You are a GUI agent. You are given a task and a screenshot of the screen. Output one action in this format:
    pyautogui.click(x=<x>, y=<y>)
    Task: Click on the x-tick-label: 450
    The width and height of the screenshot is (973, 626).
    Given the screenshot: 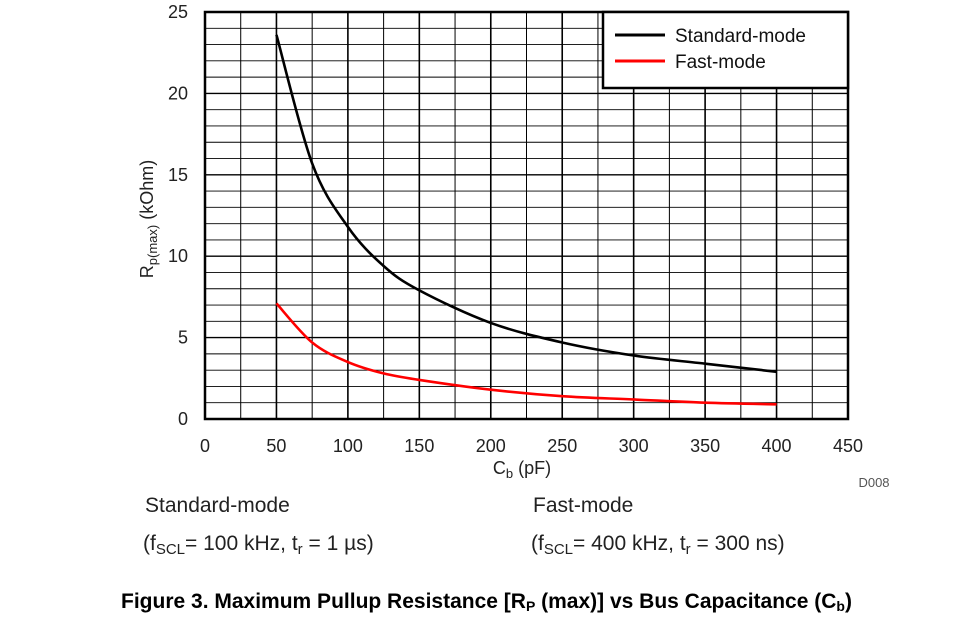 What is the action you would take?
    pyautogui.click(x=848, y=446)
    